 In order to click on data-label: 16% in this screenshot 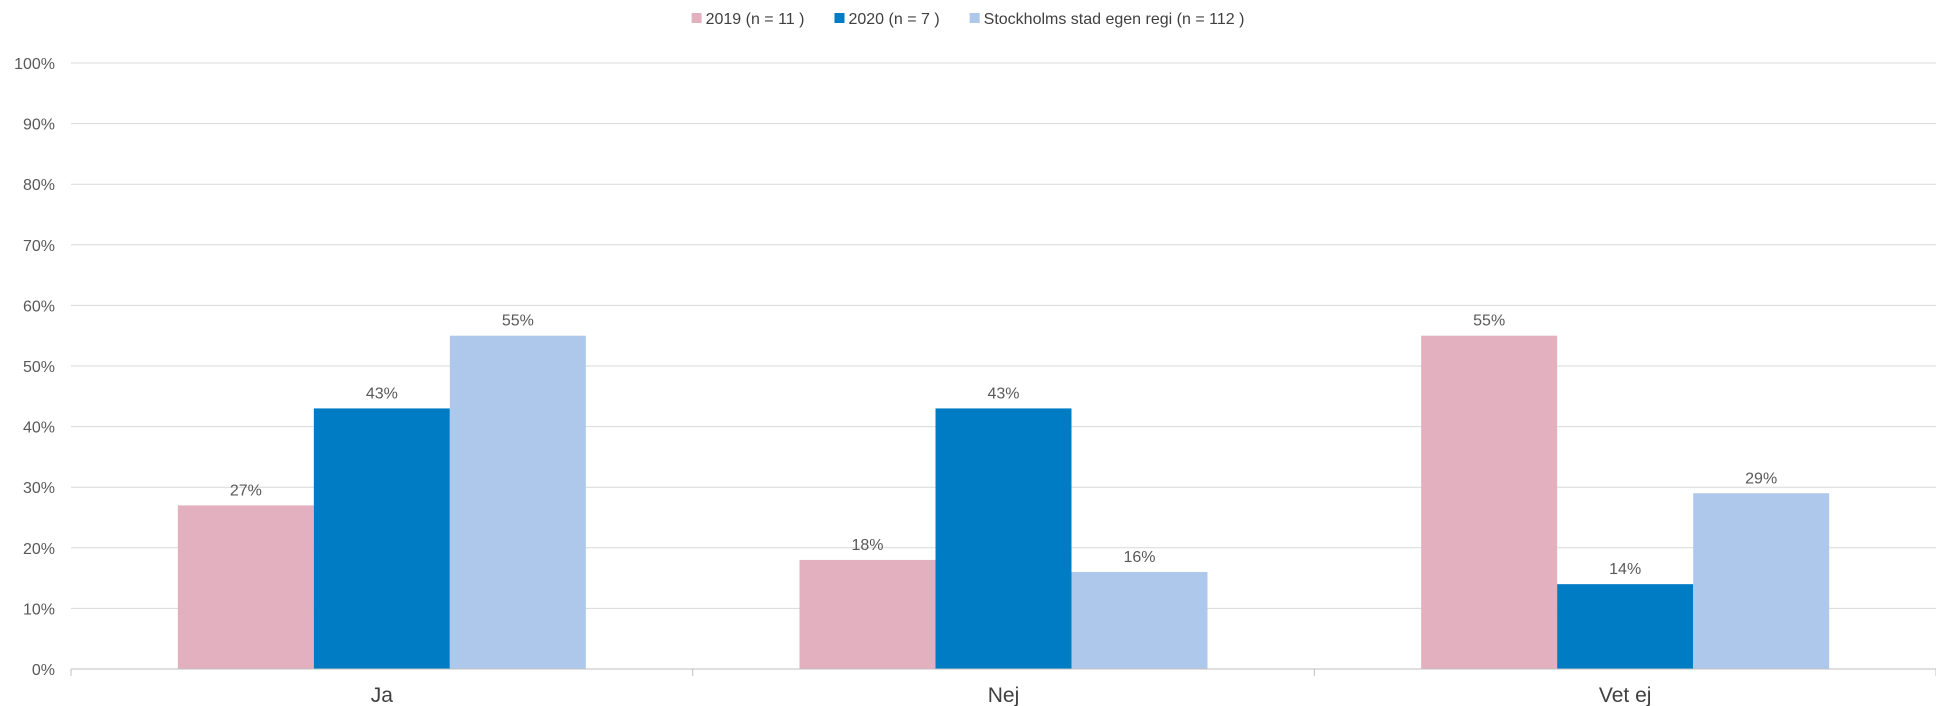, I will do `click(1139, 557)`.